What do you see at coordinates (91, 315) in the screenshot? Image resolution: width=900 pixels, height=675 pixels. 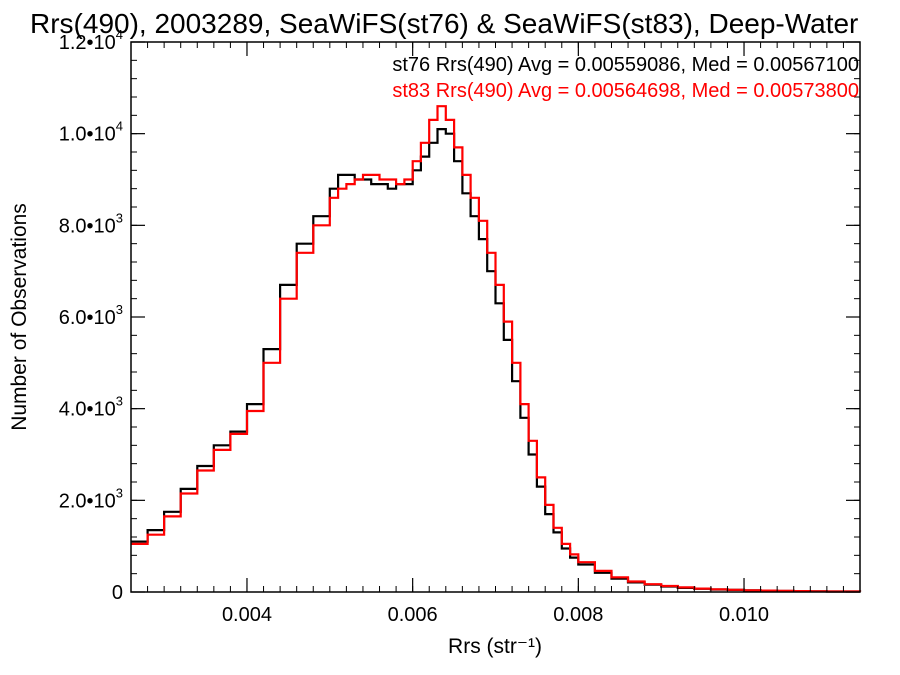 I see `y-tick-label: 6.0•103` at bounding box center [91, 315].